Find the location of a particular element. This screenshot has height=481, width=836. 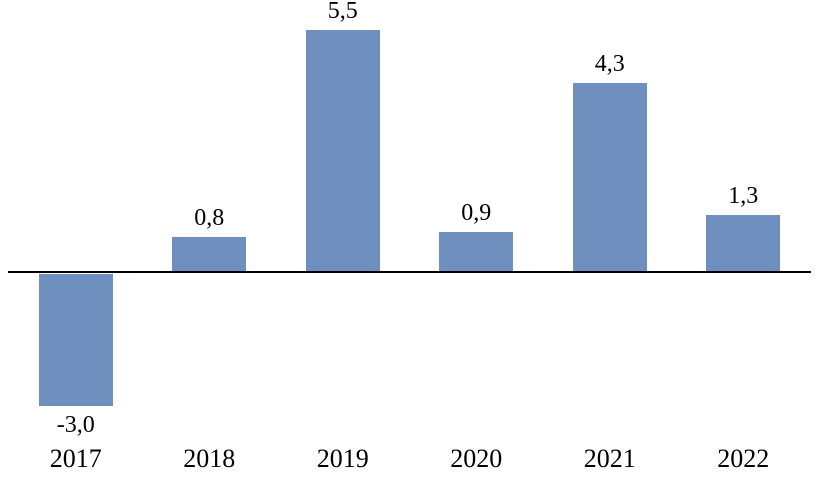

bar-value-label: 4,3 is located at coordinates (609, 63).